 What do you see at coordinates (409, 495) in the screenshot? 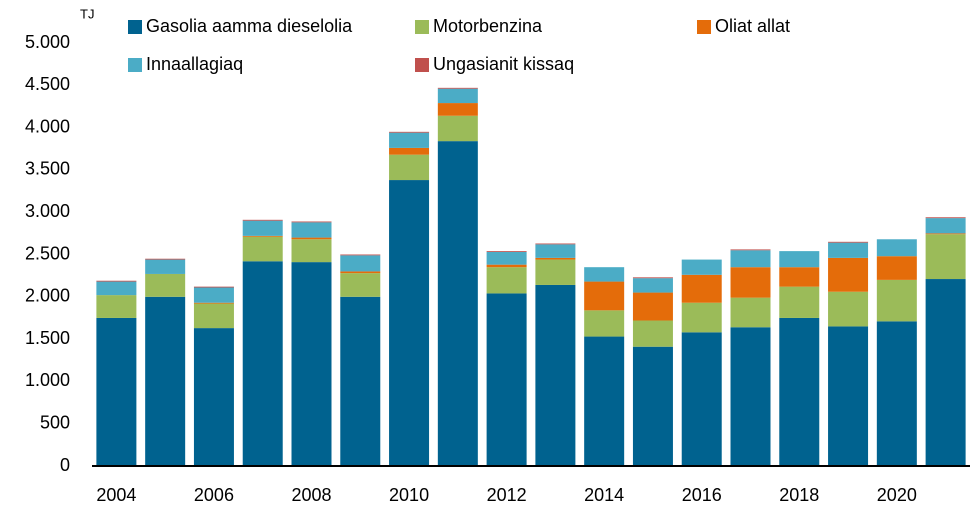
I see `x-tick-label: 2010` at bounding box center [409, 495].